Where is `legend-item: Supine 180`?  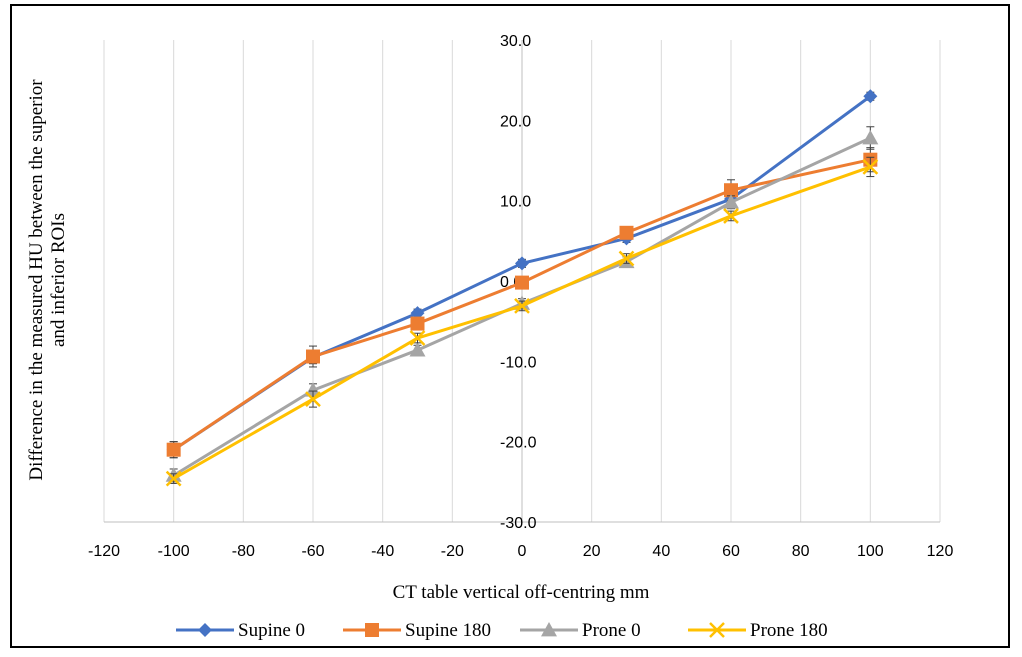
legend-item: Supine 180 is located at coordinates (417, 630).